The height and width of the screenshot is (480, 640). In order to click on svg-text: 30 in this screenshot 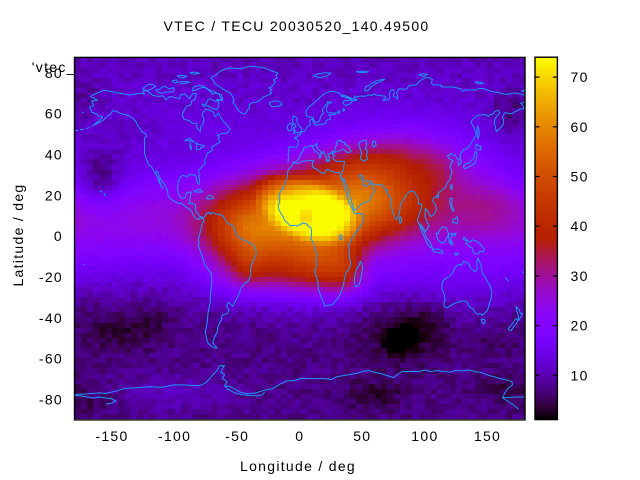, I will do `click(580, 276)`.